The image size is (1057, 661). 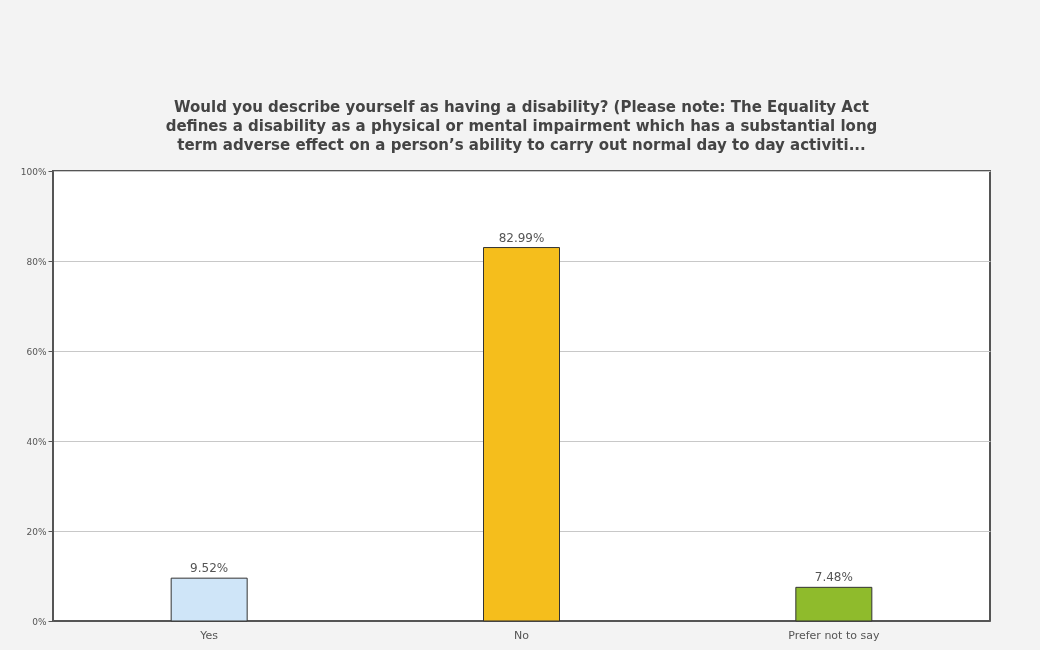 I want to click on y-tick-label: 0%, so click(x=39, y=621).